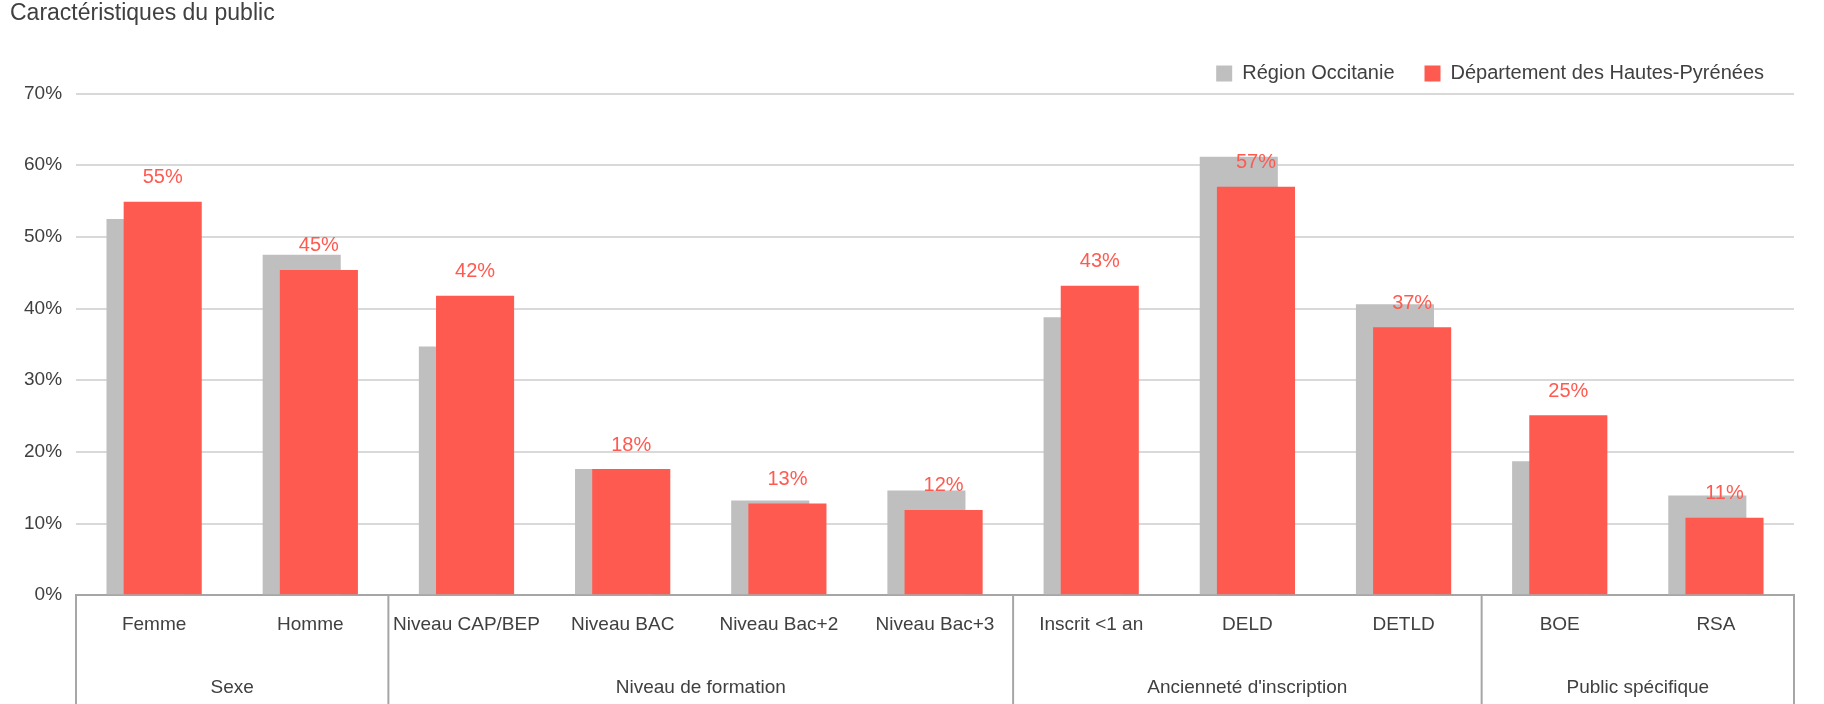 Image resolution: width=1824 pixels, height=704 pixels. I want to click on x-tick-label: Niveau CAP/BEP, so click(466, 623).